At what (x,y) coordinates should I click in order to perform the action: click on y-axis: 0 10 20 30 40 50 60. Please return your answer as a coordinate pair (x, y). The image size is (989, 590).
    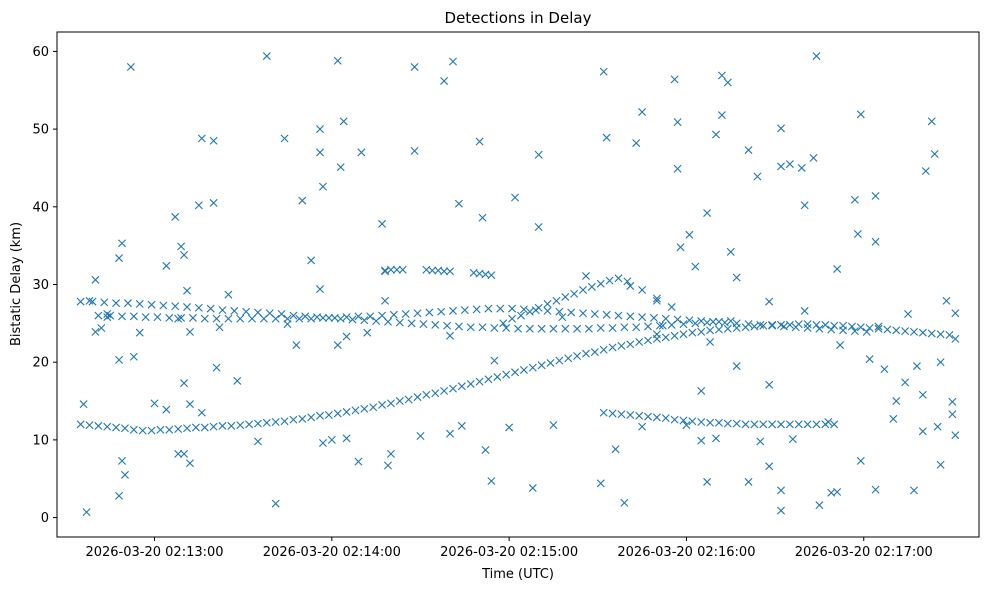
    Looking at the image, I should click on (44, 285).